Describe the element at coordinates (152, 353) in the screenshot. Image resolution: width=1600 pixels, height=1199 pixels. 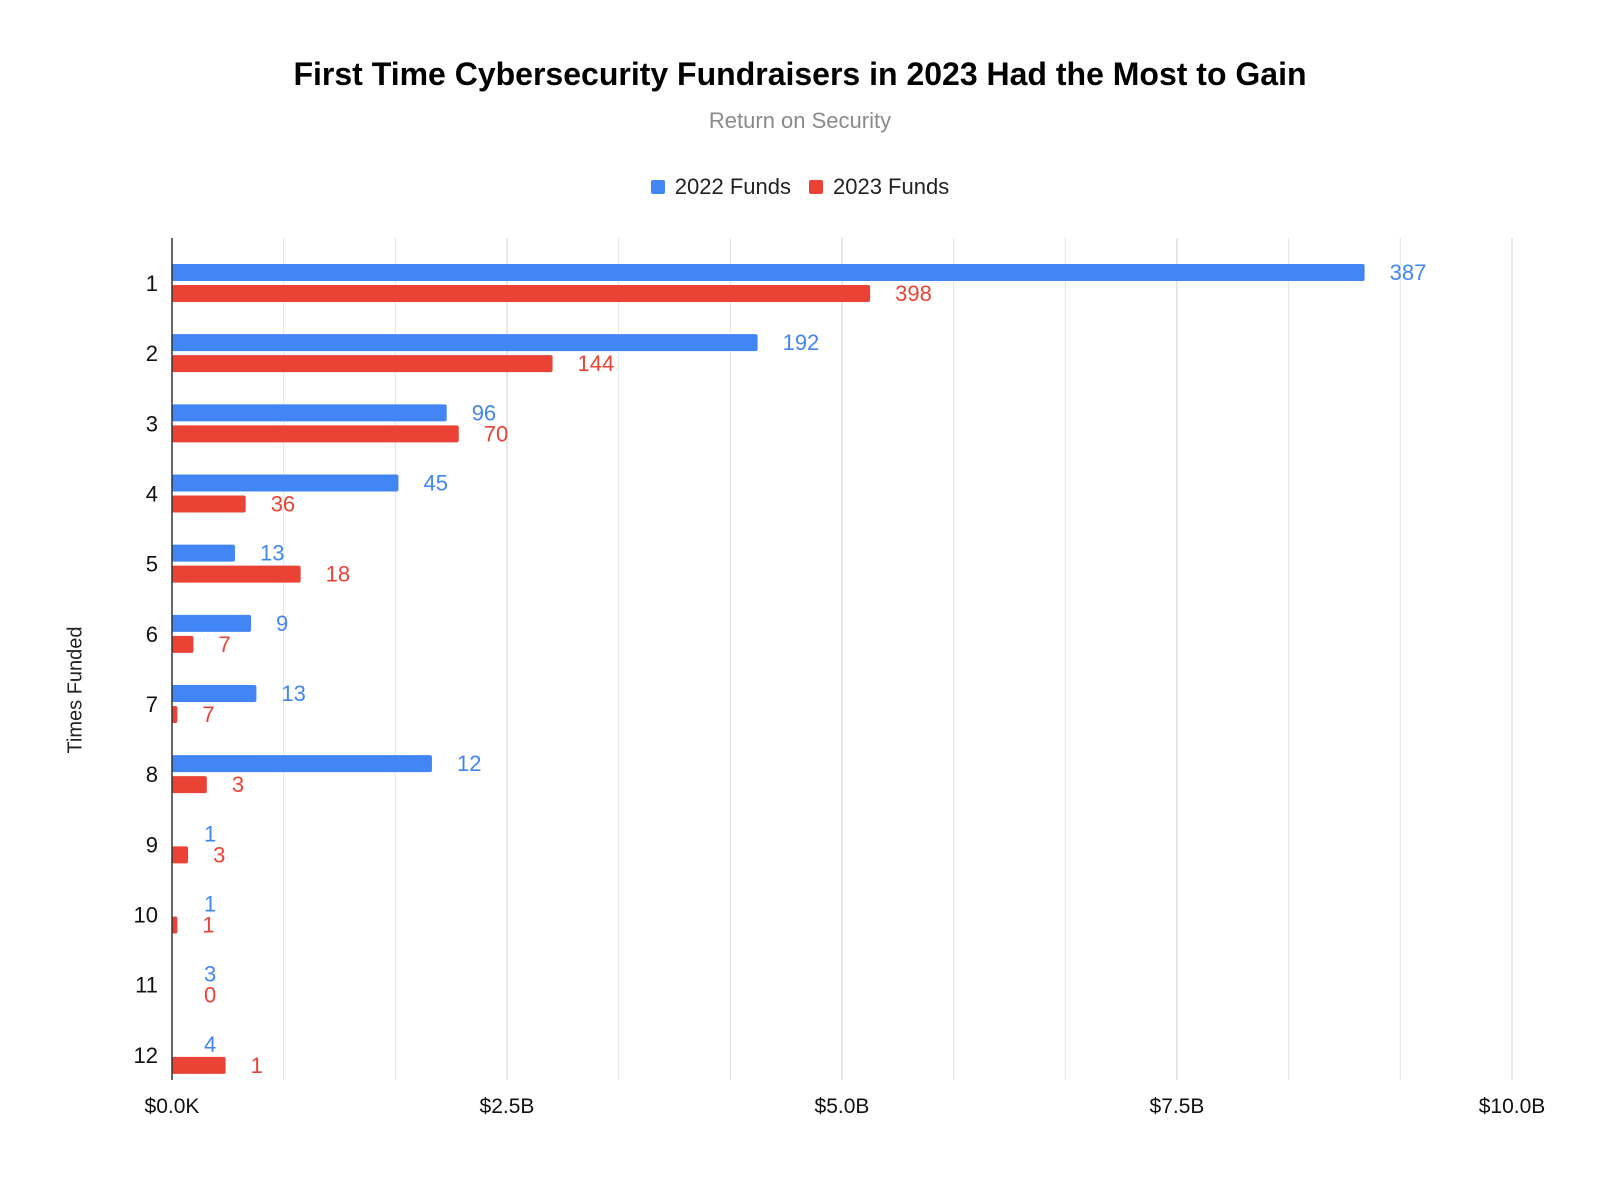
I see `y-tick-label: 2` at that location.